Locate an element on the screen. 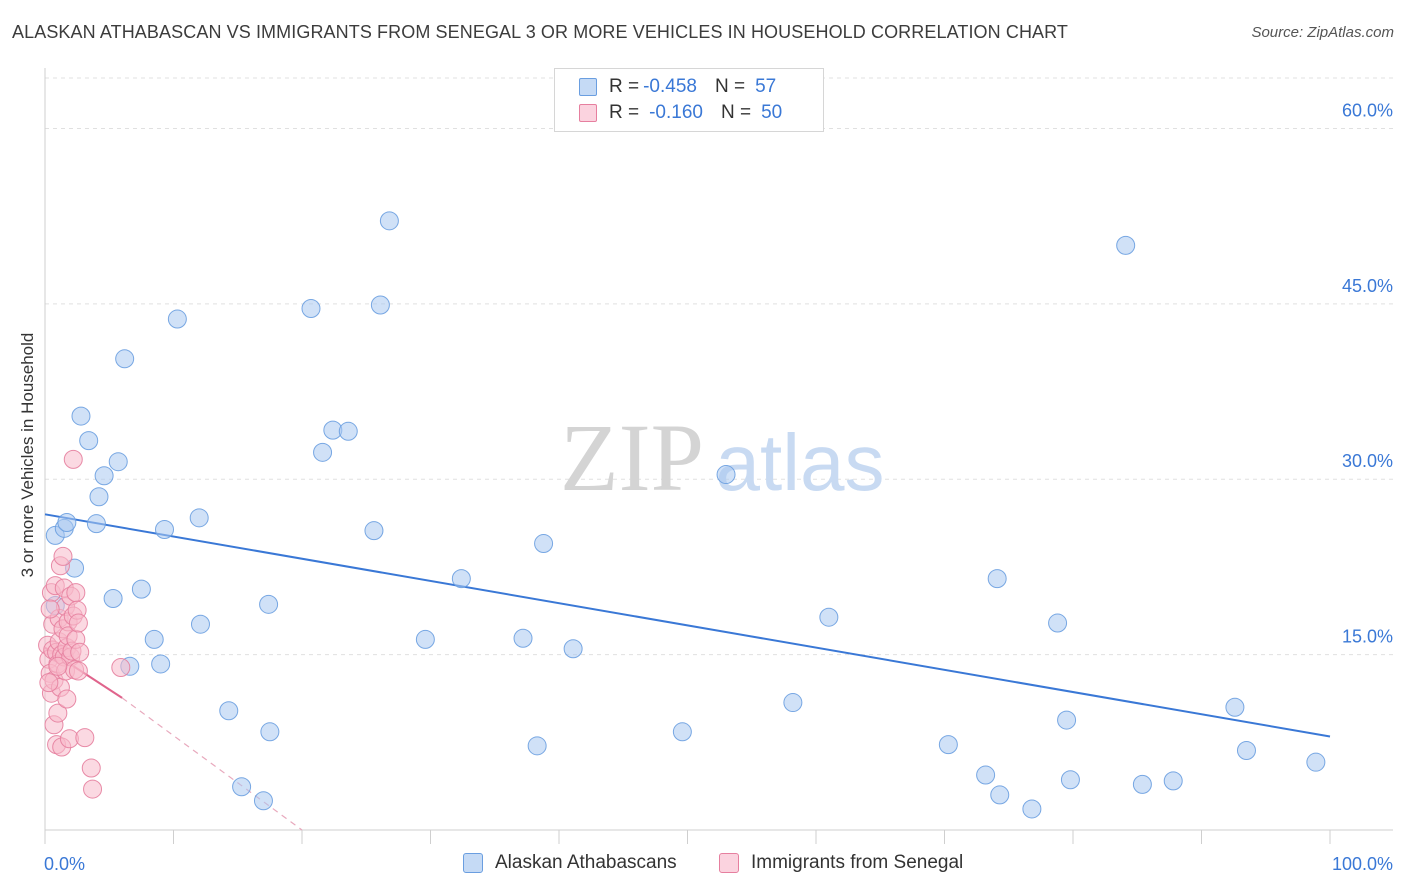  bottom-legend-swatch-pink is located at coordinates (729, 863).